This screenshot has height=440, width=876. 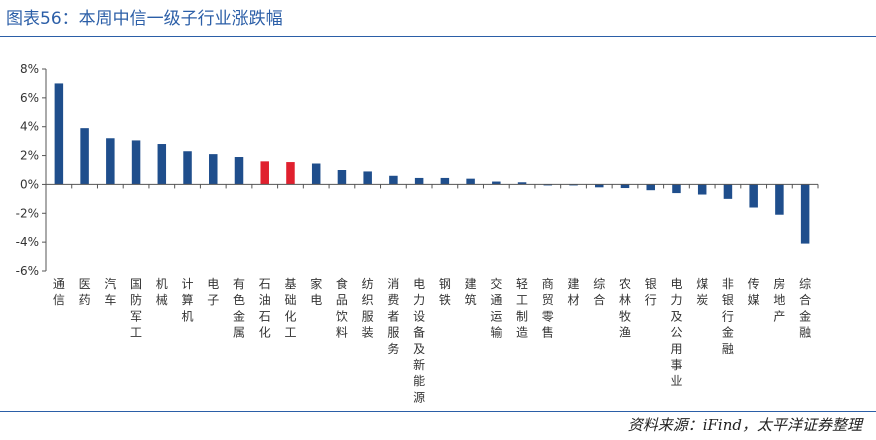 I want to click on category-label: 传媒, so click(x=754, y=291).